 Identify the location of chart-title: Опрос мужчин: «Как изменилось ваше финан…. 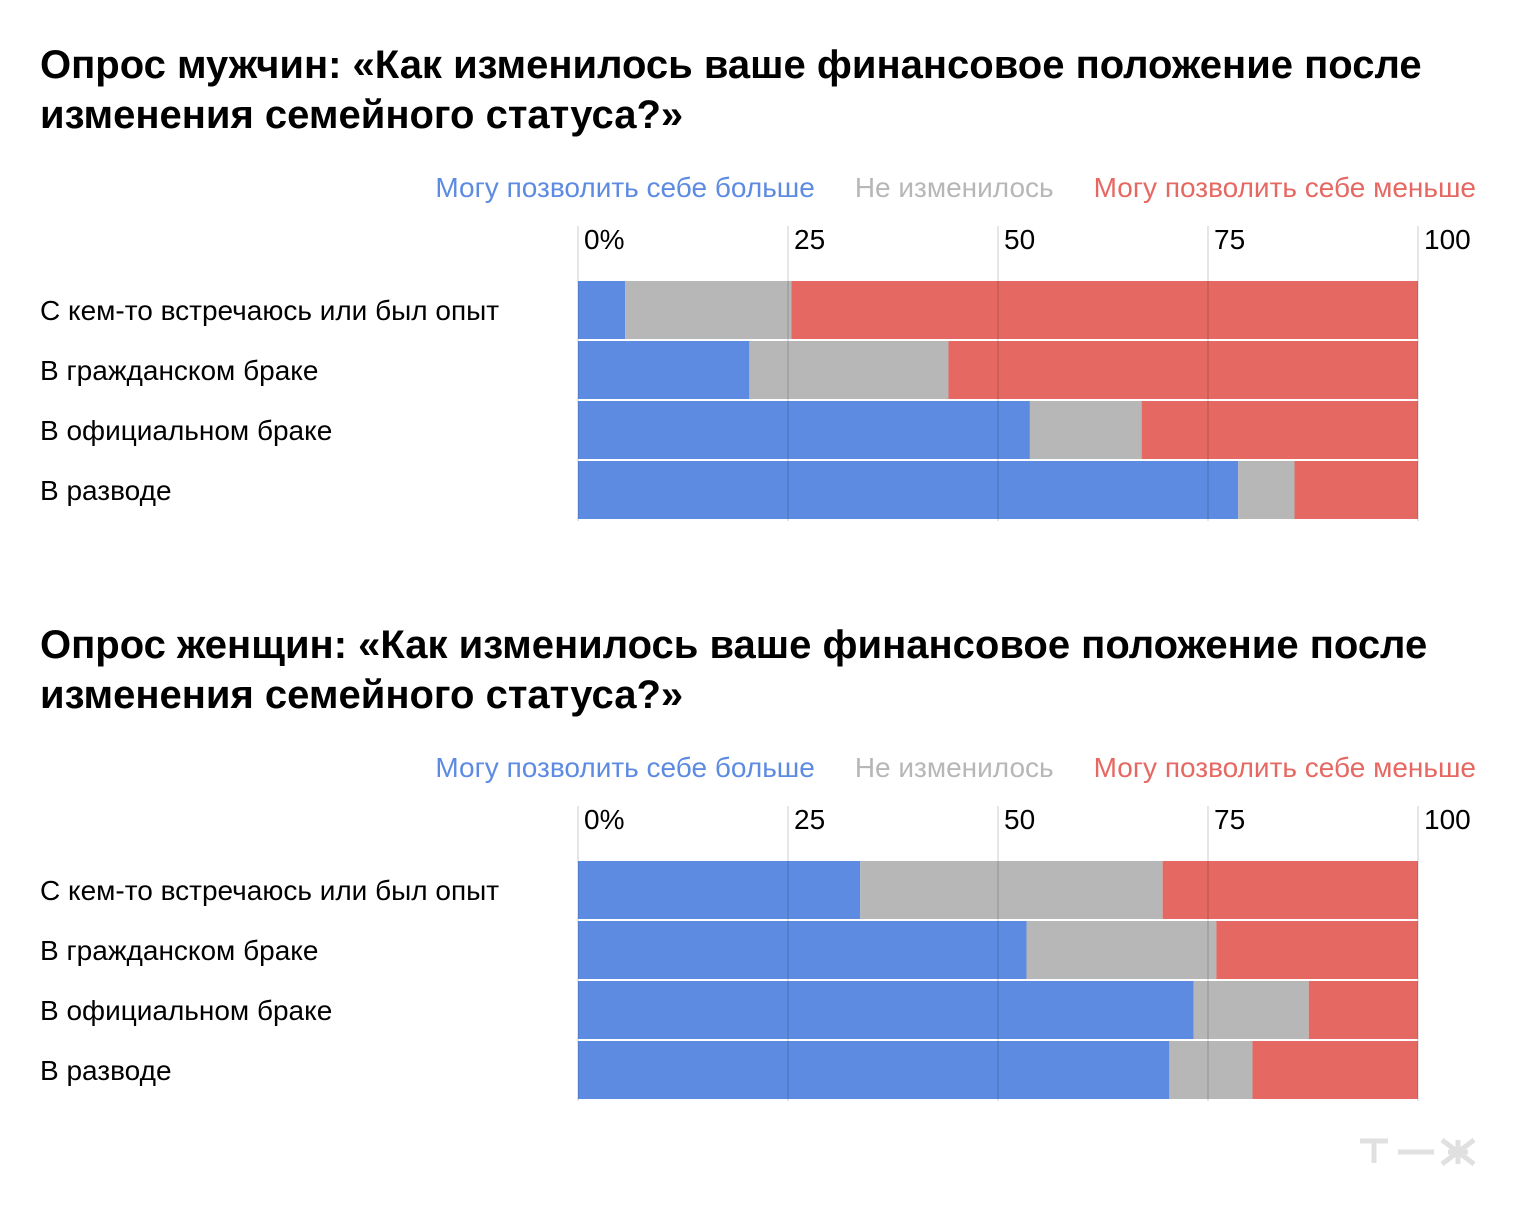
(731, 90).